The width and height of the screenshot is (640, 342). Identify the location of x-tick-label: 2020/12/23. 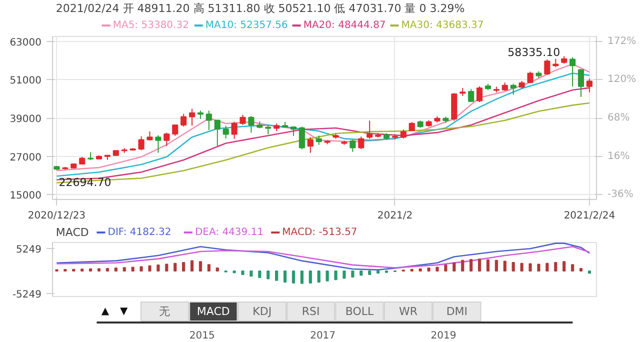
(57, 216).